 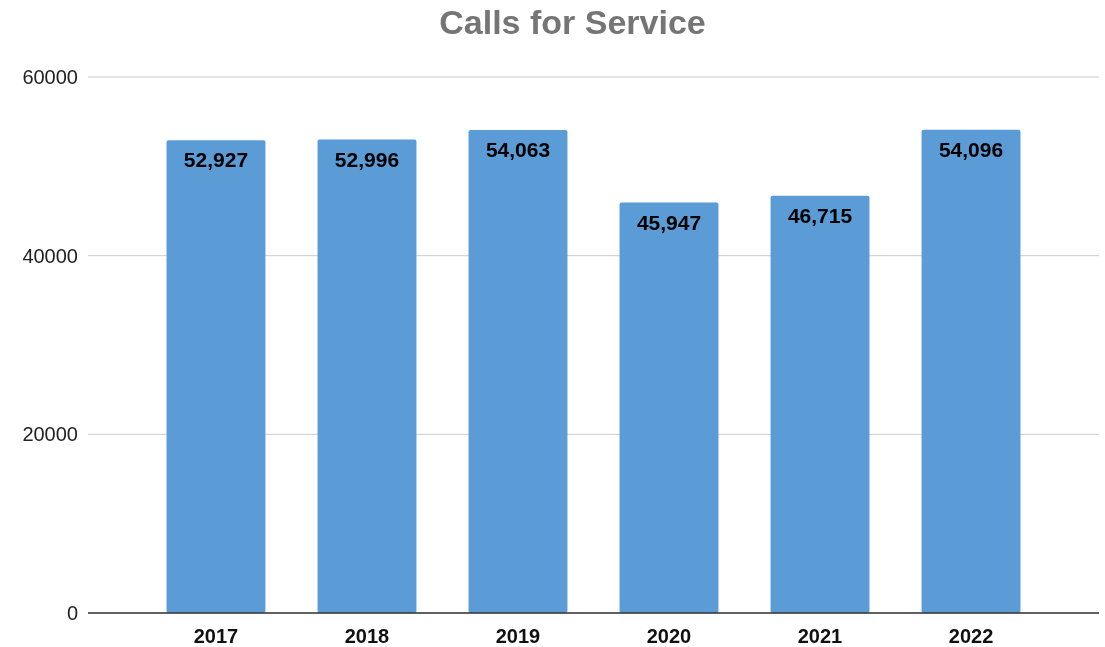 What do you see at coordinates (669, 636) in the screenshot?
I see `x-tick-label: 2020` at bounding box center [669, 636].